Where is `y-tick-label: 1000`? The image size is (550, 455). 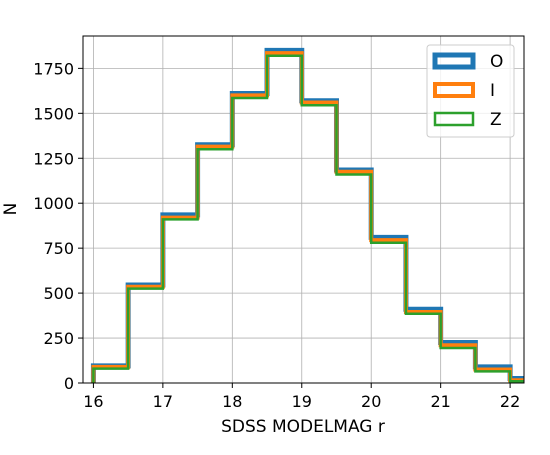
y-tick-label: 1000 is located at coordinates (53, 203).